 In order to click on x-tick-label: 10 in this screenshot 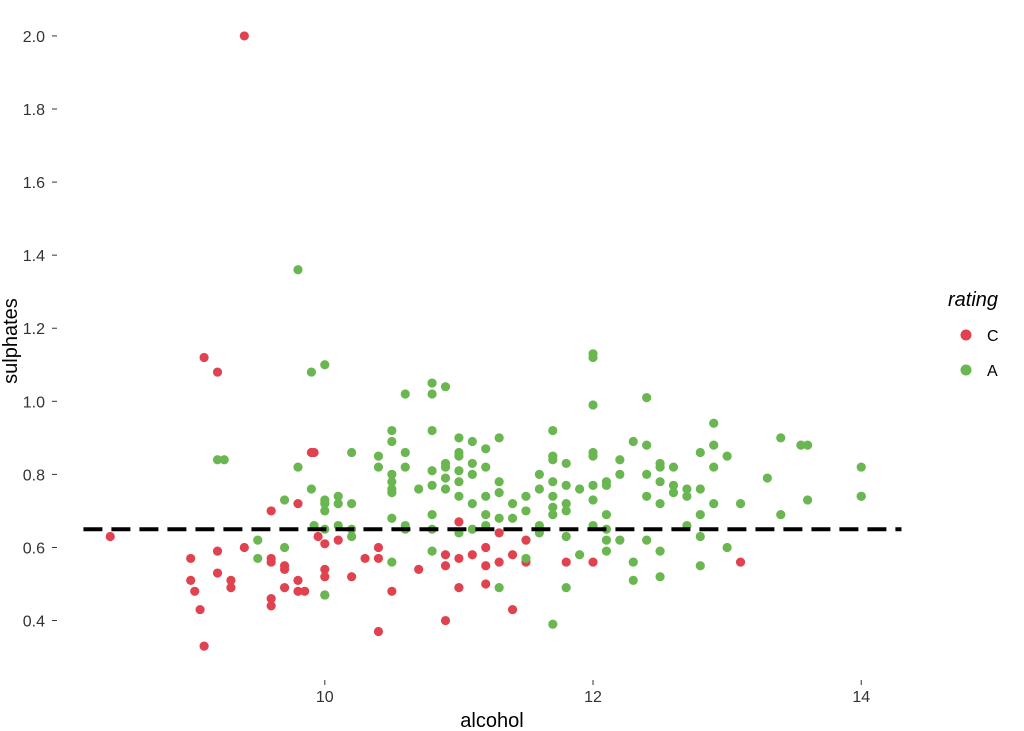, I will do `click(325, 697)`.